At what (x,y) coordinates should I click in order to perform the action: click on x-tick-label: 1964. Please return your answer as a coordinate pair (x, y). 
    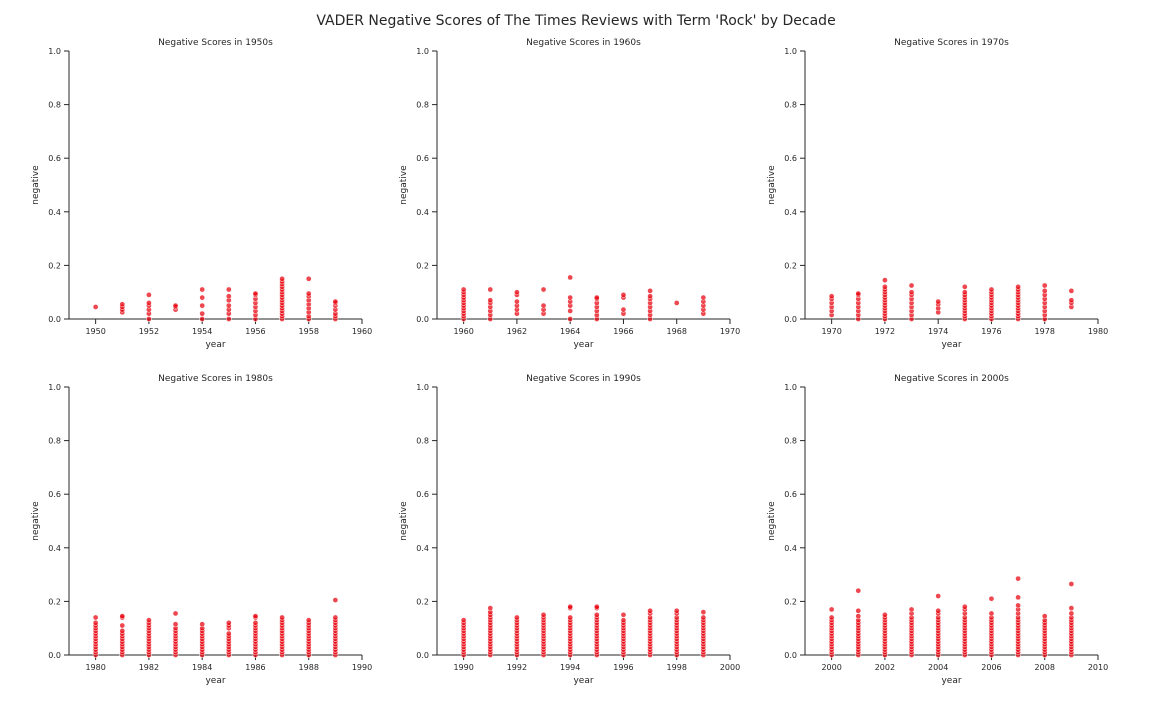
    Looking at the image, I should click on (570, 331).